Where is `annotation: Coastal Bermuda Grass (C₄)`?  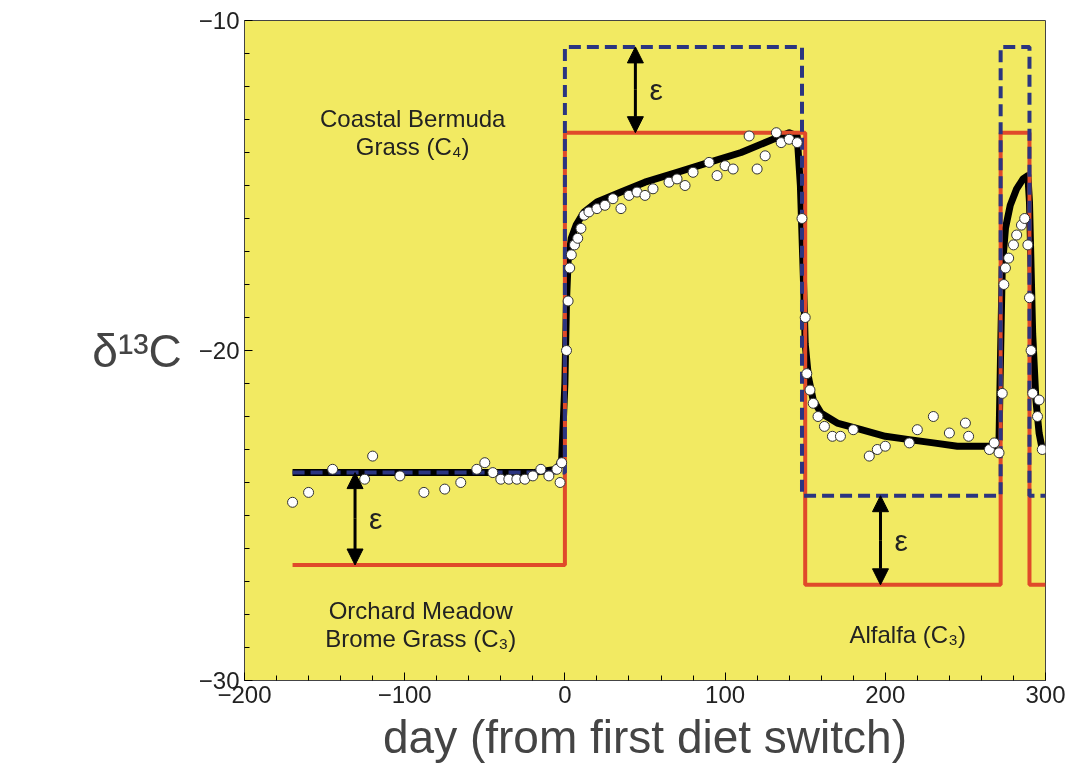 annotation: Coastal Bermuda Grass (C₄) is located at coordinates (413, 133).